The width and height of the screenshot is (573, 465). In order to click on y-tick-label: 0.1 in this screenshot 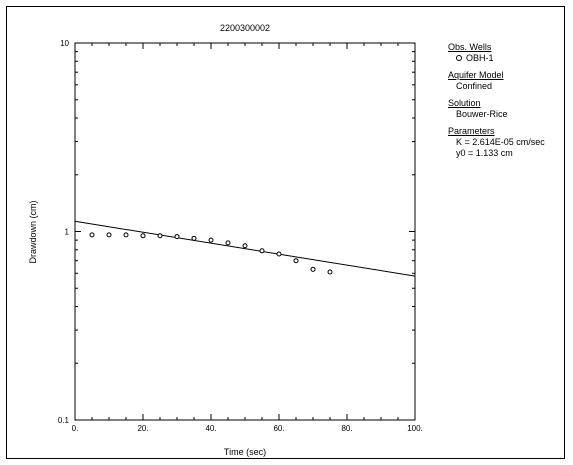, I will do `click(64, 420)`.